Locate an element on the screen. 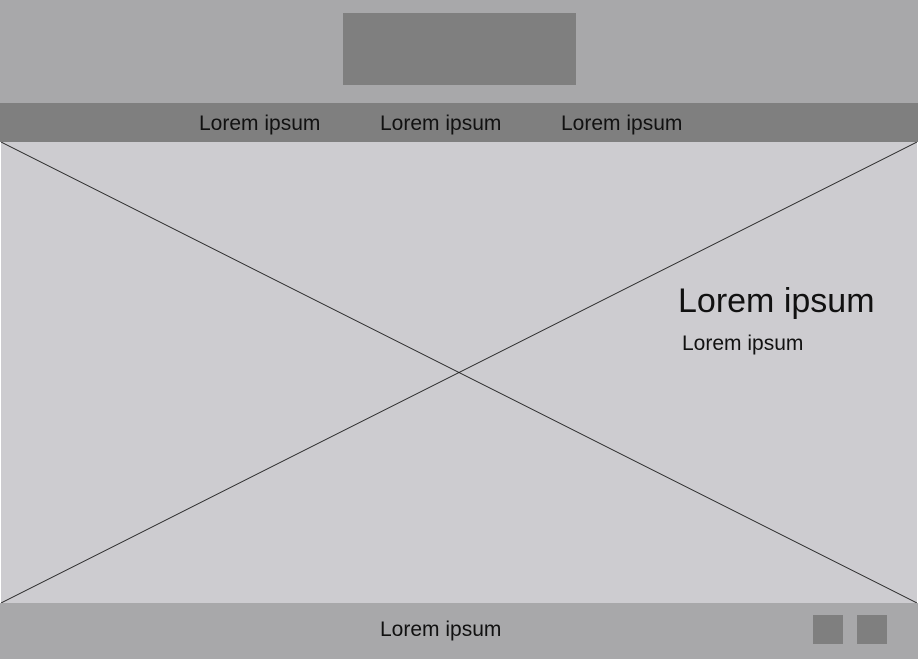  hero-heading: Lorem ipsum is located at coordinates (776, 301).